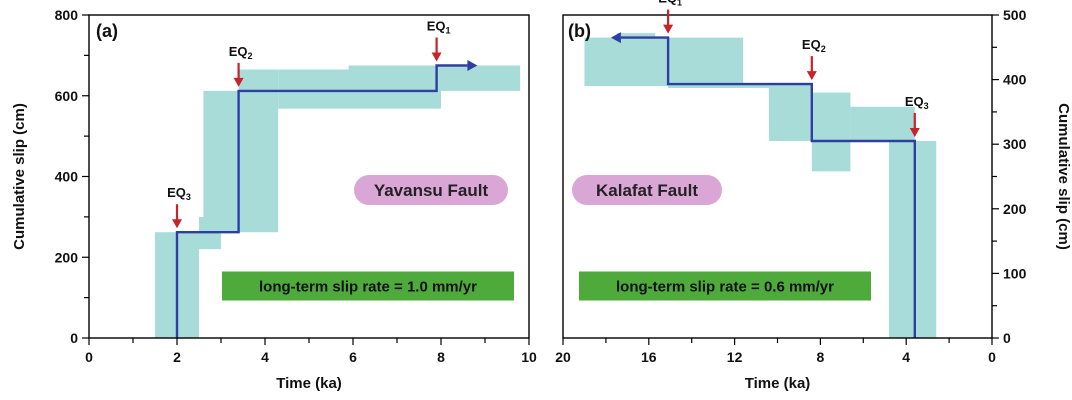 This screenshot has height=400, width=1072. Describe the element at coordinates (1015, 15) in the screenshot. I see `y-tick-label: 500` at that location.